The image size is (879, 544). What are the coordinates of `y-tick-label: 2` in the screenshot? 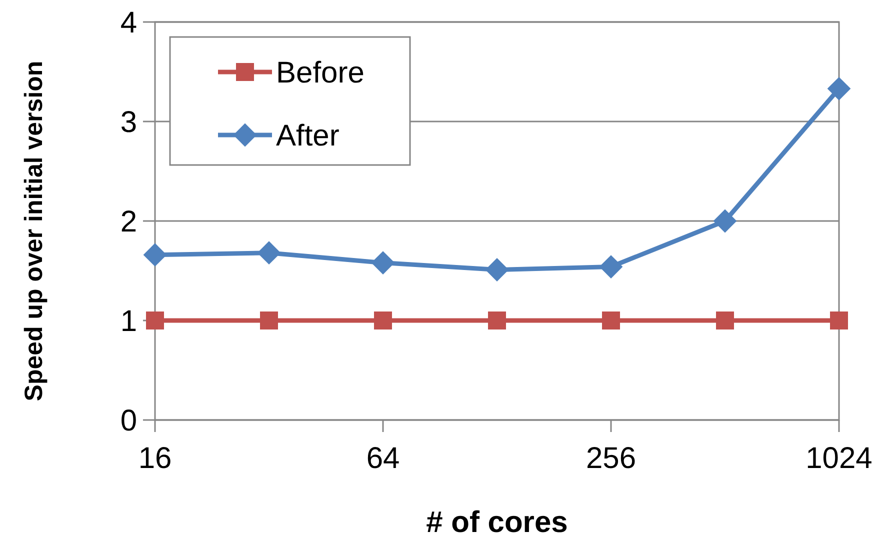 It's located at (128, 222).